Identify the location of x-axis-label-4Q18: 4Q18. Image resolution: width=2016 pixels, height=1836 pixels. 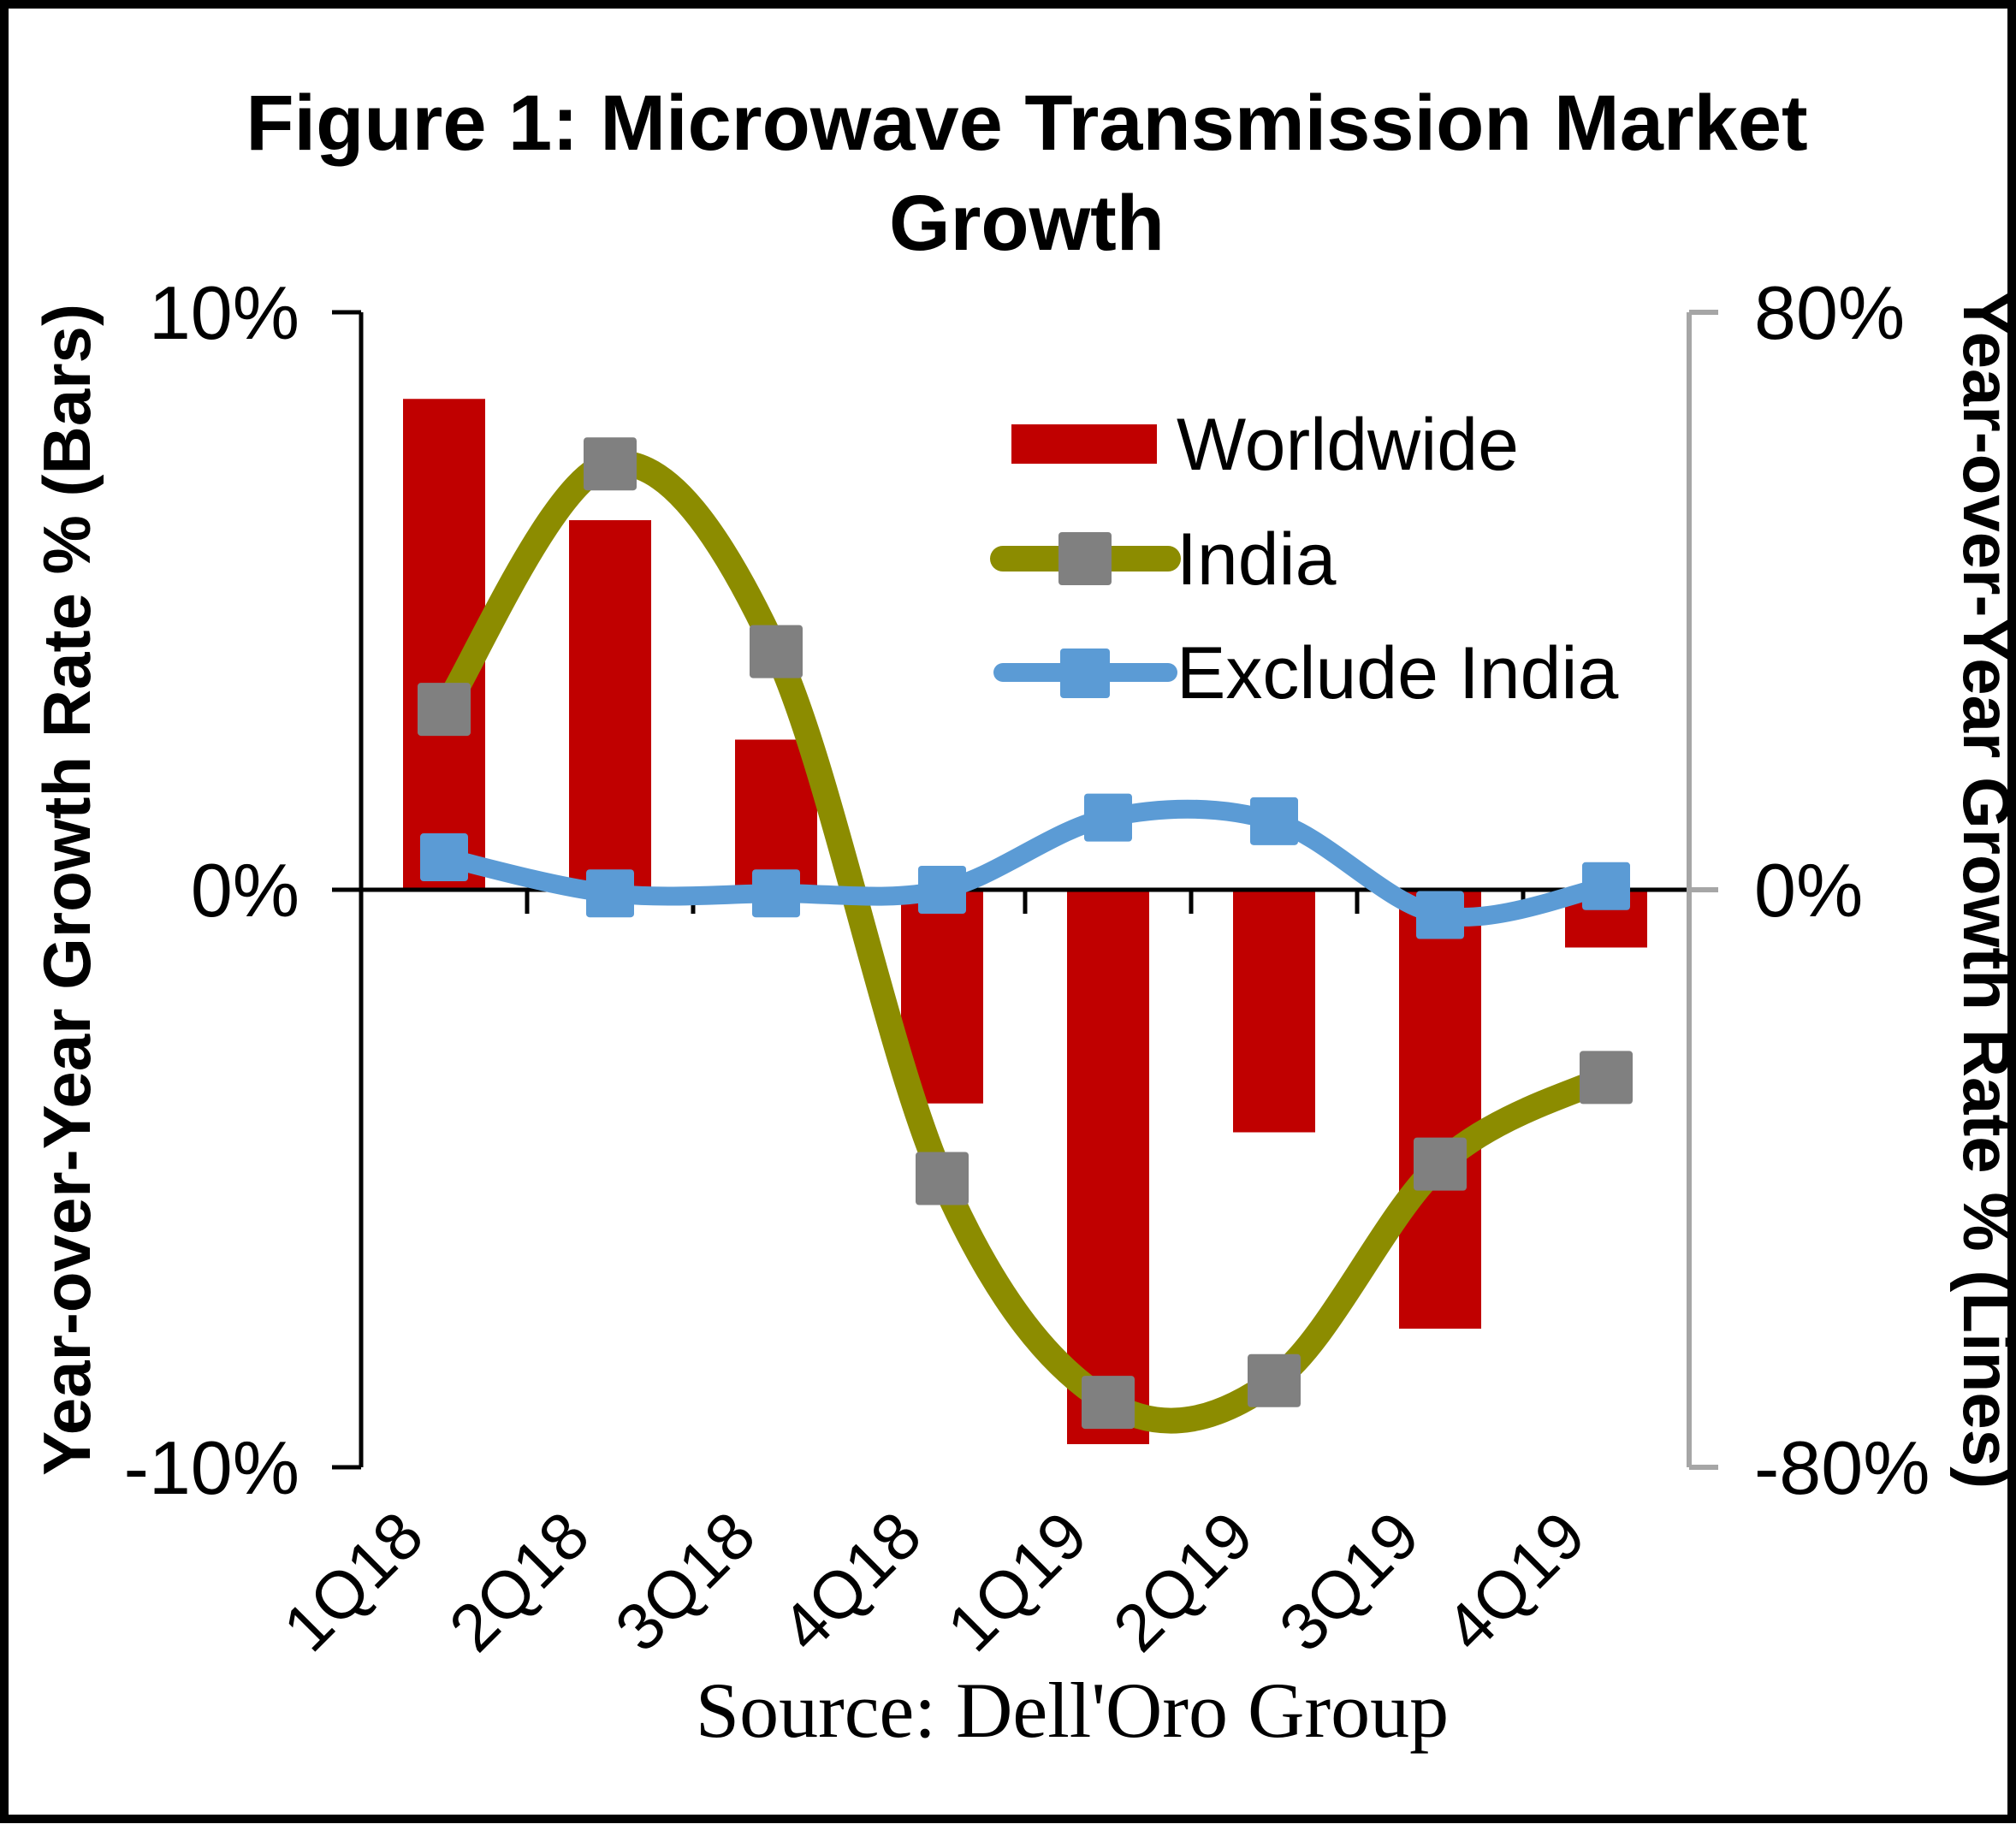
(851, 1581).